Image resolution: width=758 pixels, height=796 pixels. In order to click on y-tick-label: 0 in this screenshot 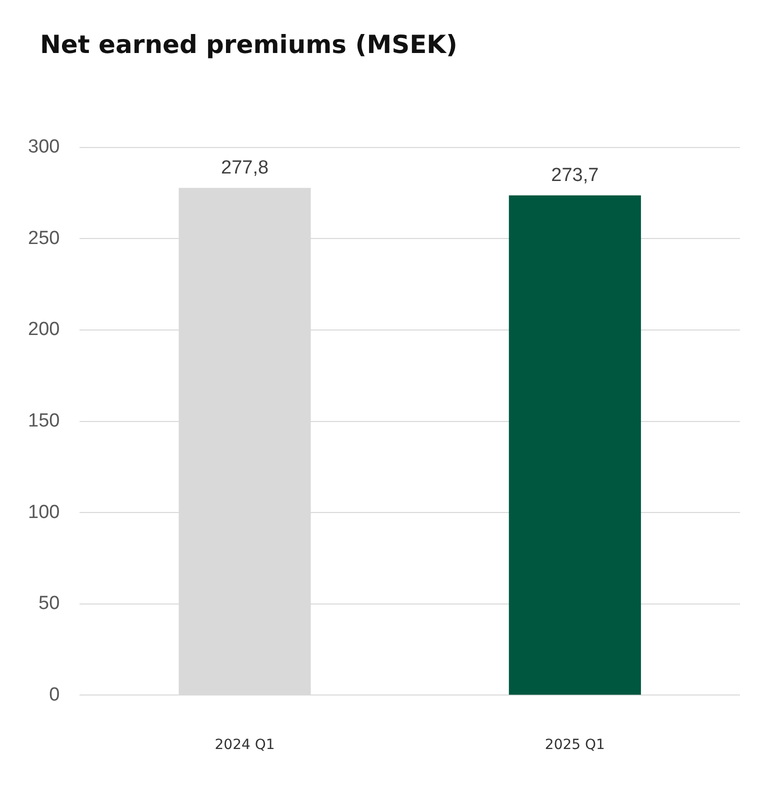, I will do `click(54, 695)`.